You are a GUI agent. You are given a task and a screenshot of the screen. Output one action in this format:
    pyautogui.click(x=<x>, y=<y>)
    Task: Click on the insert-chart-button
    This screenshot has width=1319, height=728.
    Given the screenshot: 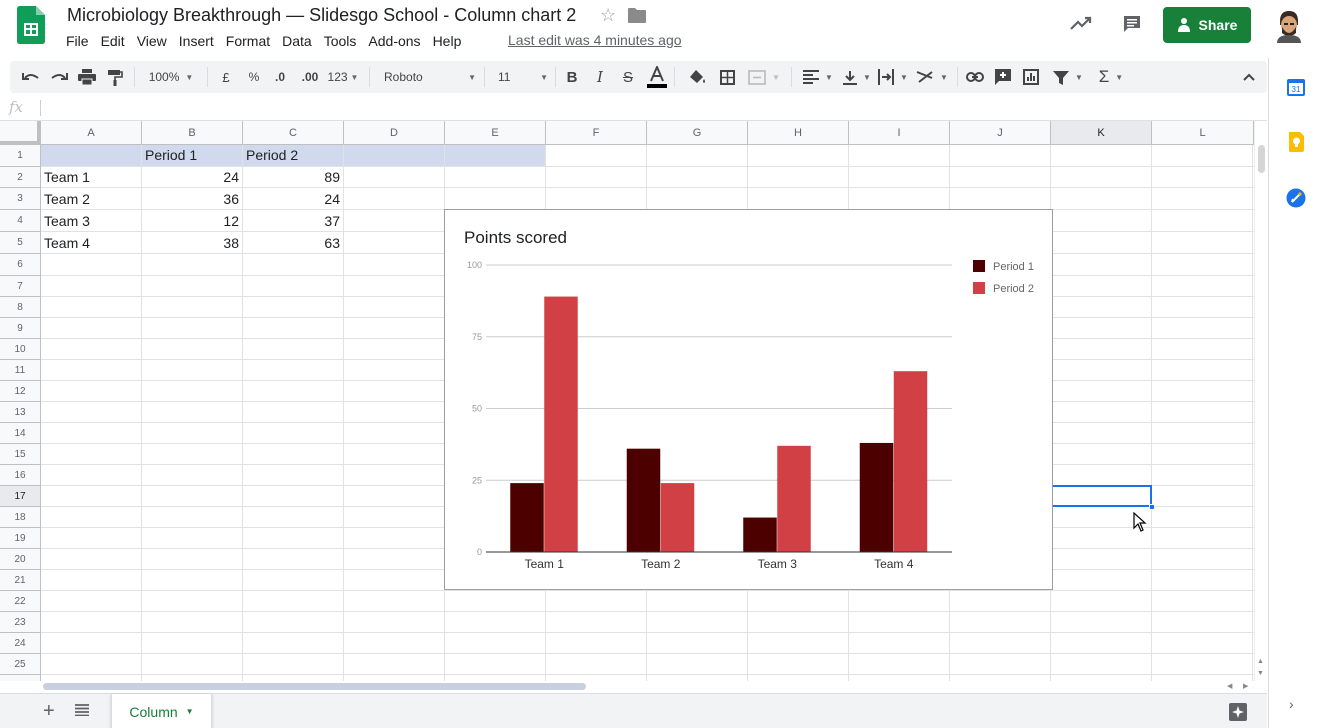 What is the action you would take?
    pyautogui.click(x=1031, y=77)
    